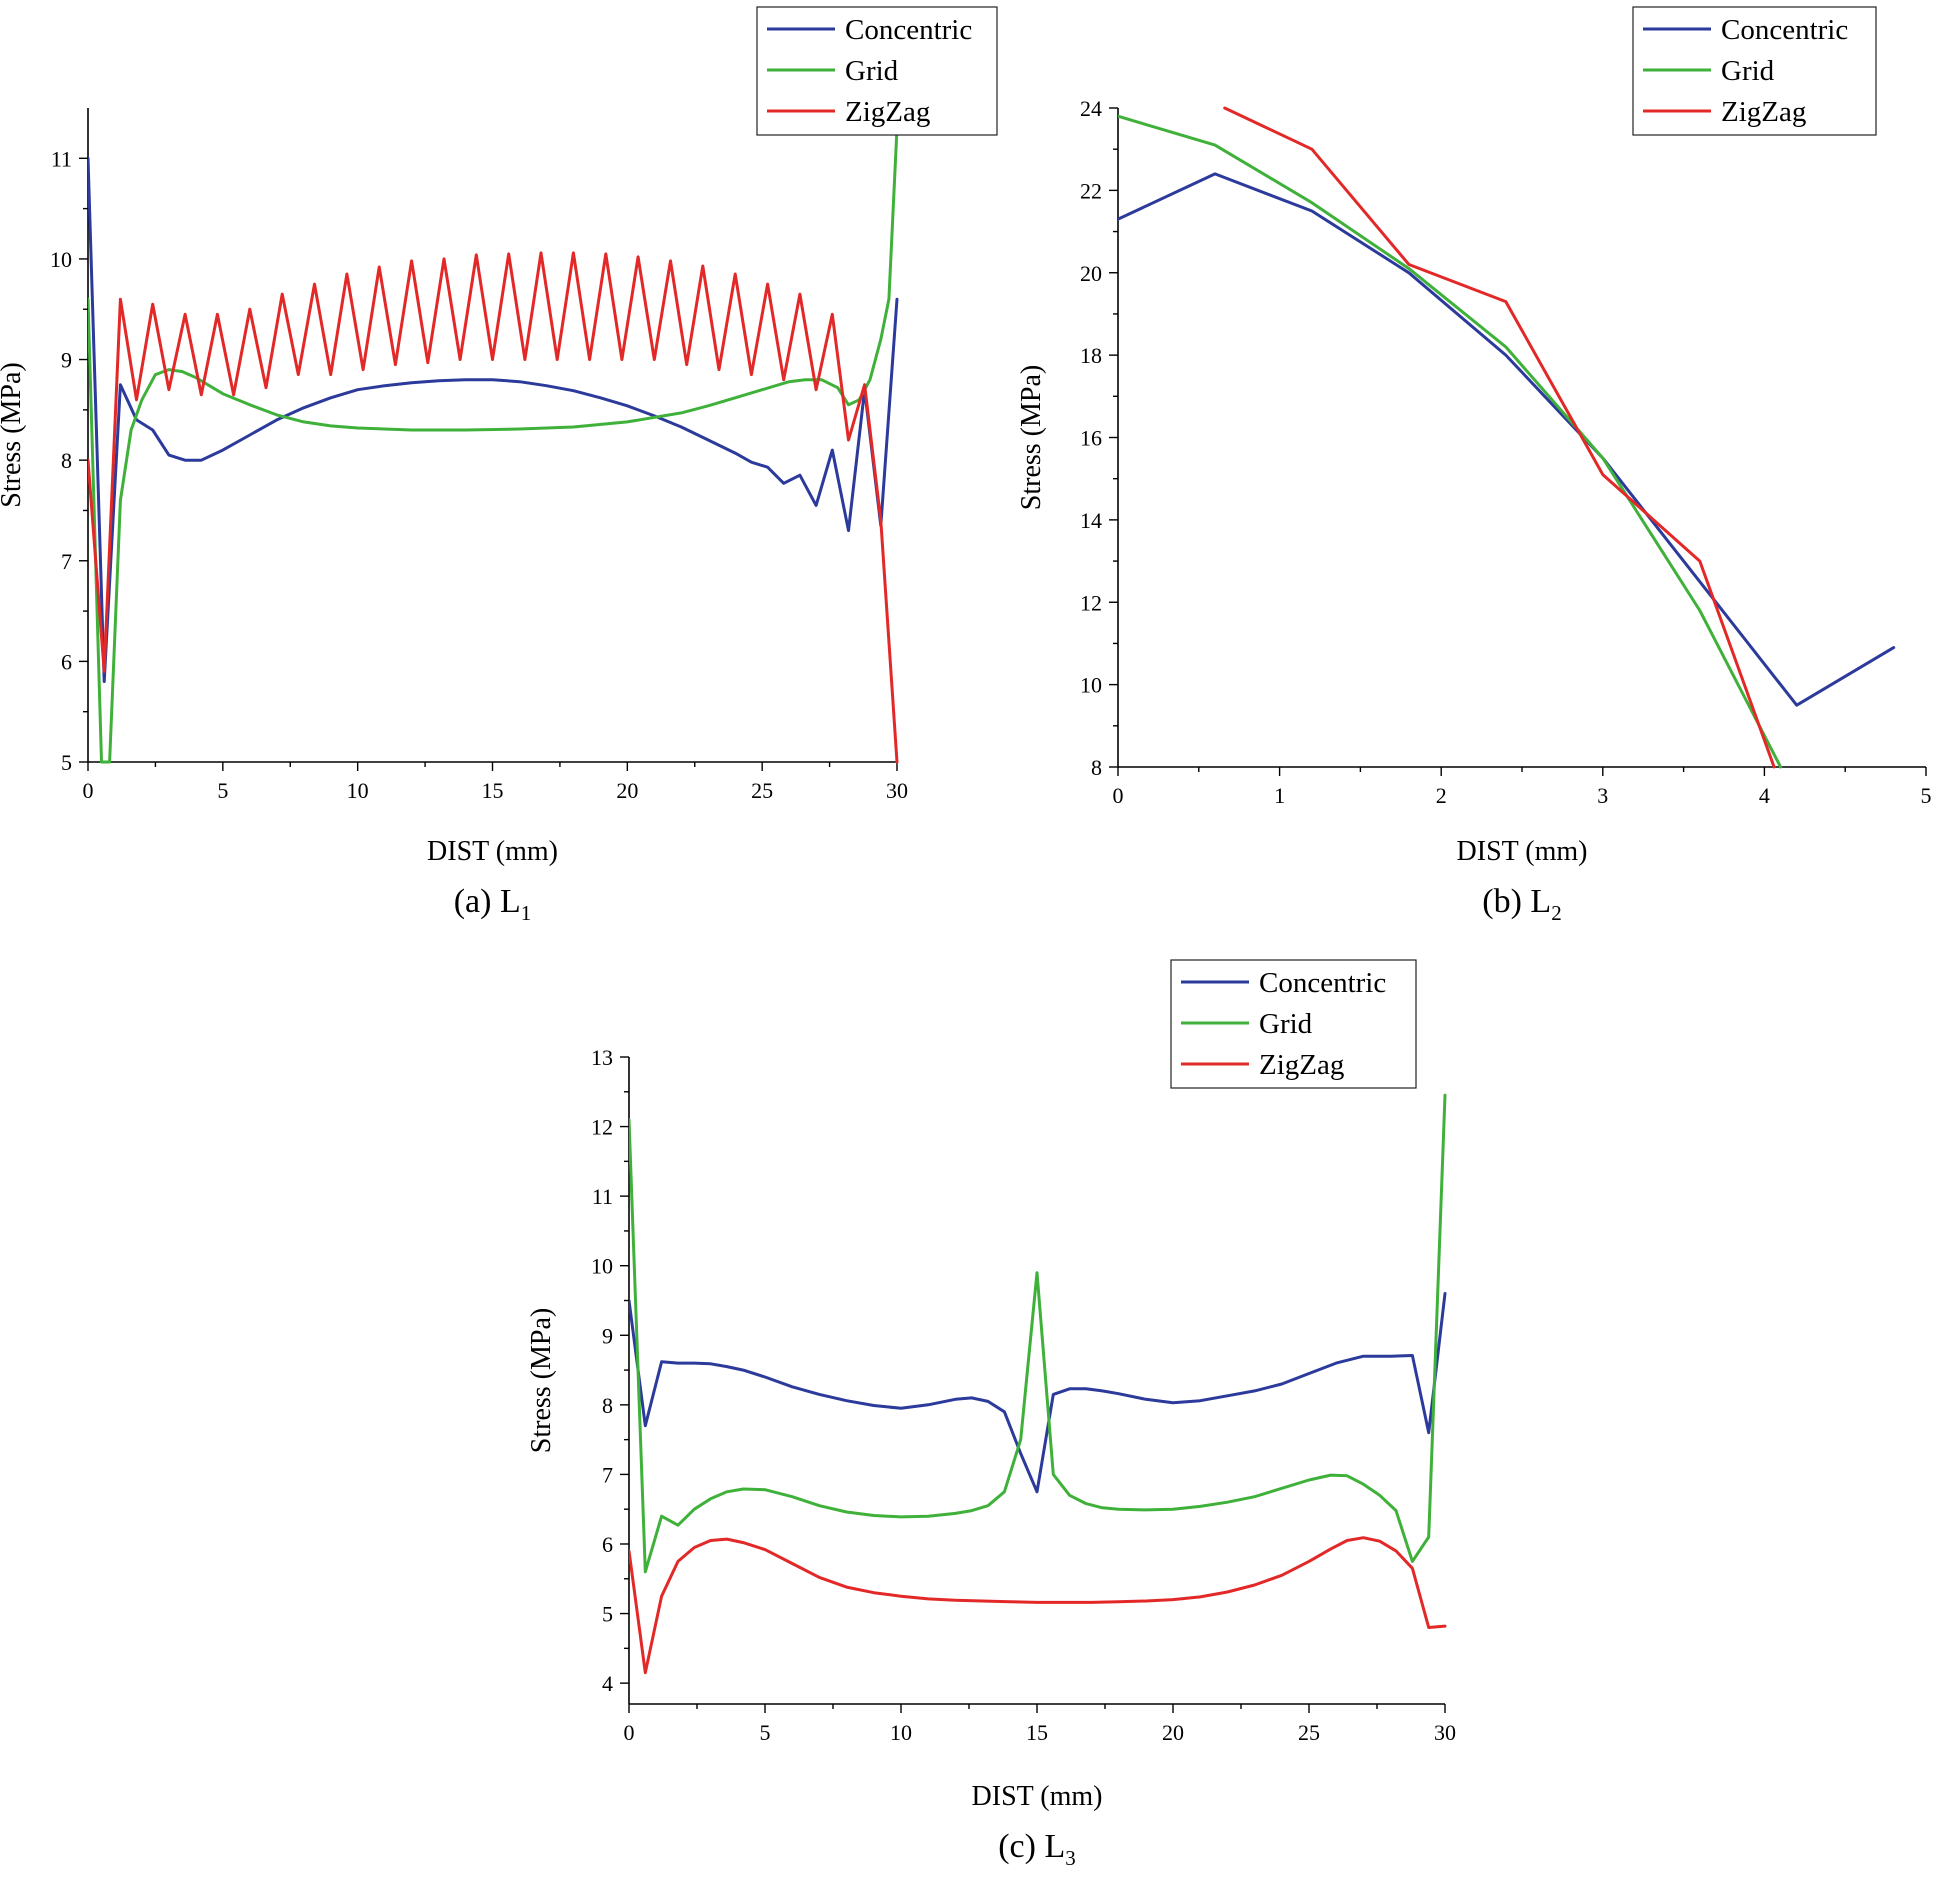 Image resolution: width=1938 pixels, height=1885 pixels. Describe the element at coordinates (1091, 438) in the screenshot. I see `y-tick-label: 16` at that location.